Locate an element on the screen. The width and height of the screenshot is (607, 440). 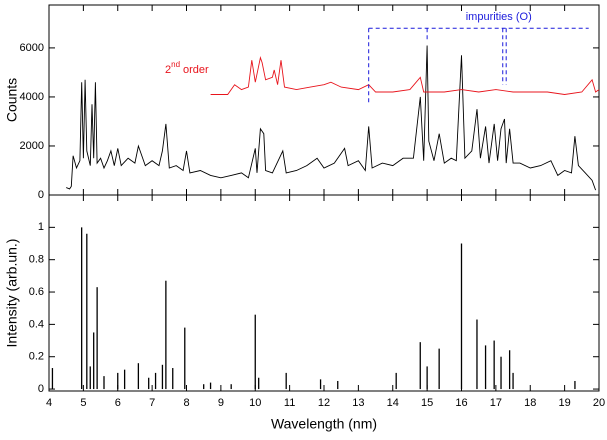
y-tick-label: 0.6 is located at coordinates (36, 292).